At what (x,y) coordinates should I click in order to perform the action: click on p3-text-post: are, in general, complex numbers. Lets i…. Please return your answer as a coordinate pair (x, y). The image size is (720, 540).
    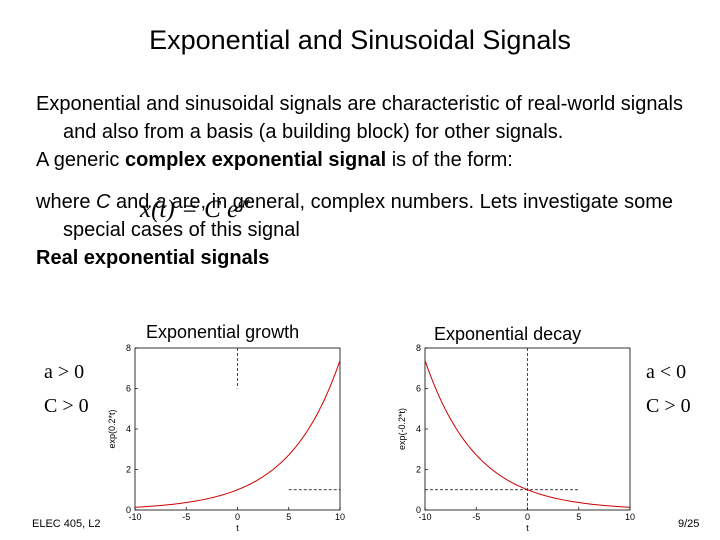
    Looking at the image, I should click on (368, 216).